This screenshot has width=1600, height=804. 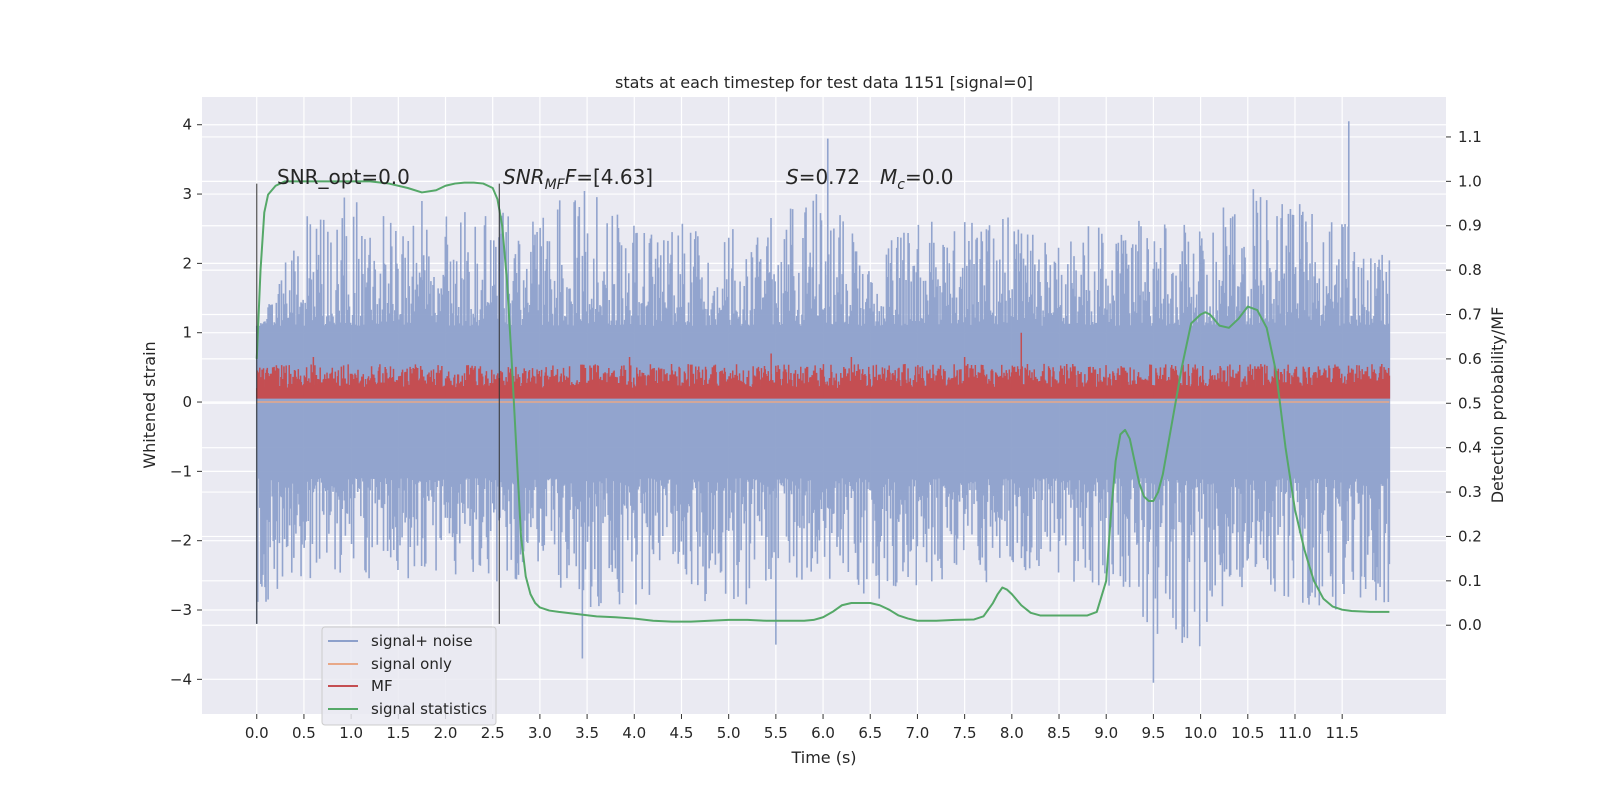 What do you see at coordinates (446, 733) in the screenshot?
I see `x-tick-label: 2.0` at bounding box center [446, 733].